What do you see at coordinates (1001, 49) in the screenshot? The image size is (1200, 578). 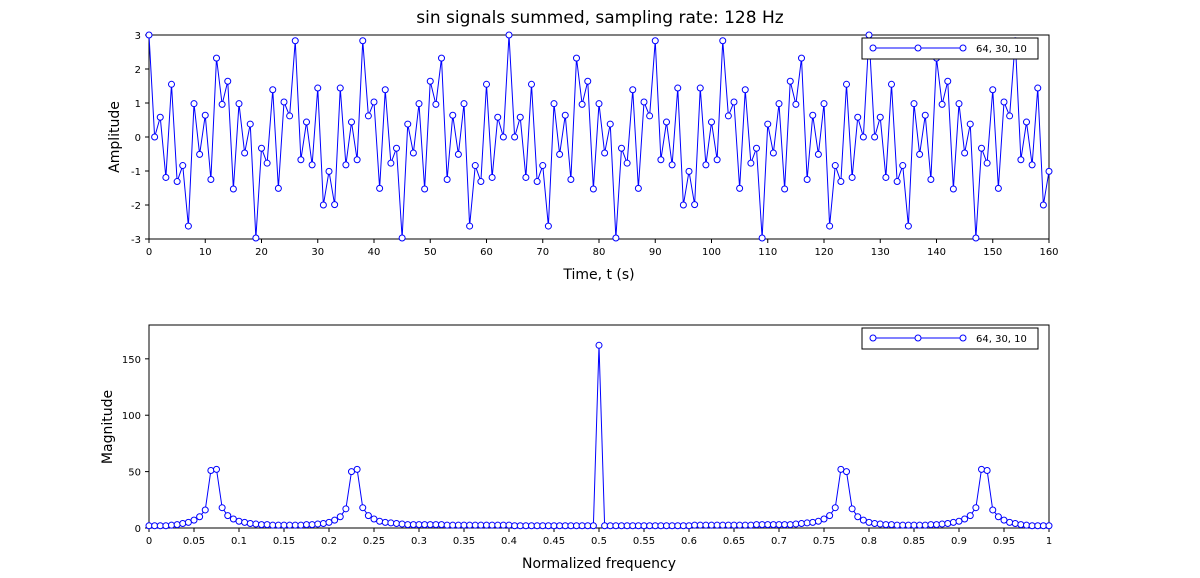 I see `time-legend-label: 64, 30, 10` at bounding box center [1001, 49].